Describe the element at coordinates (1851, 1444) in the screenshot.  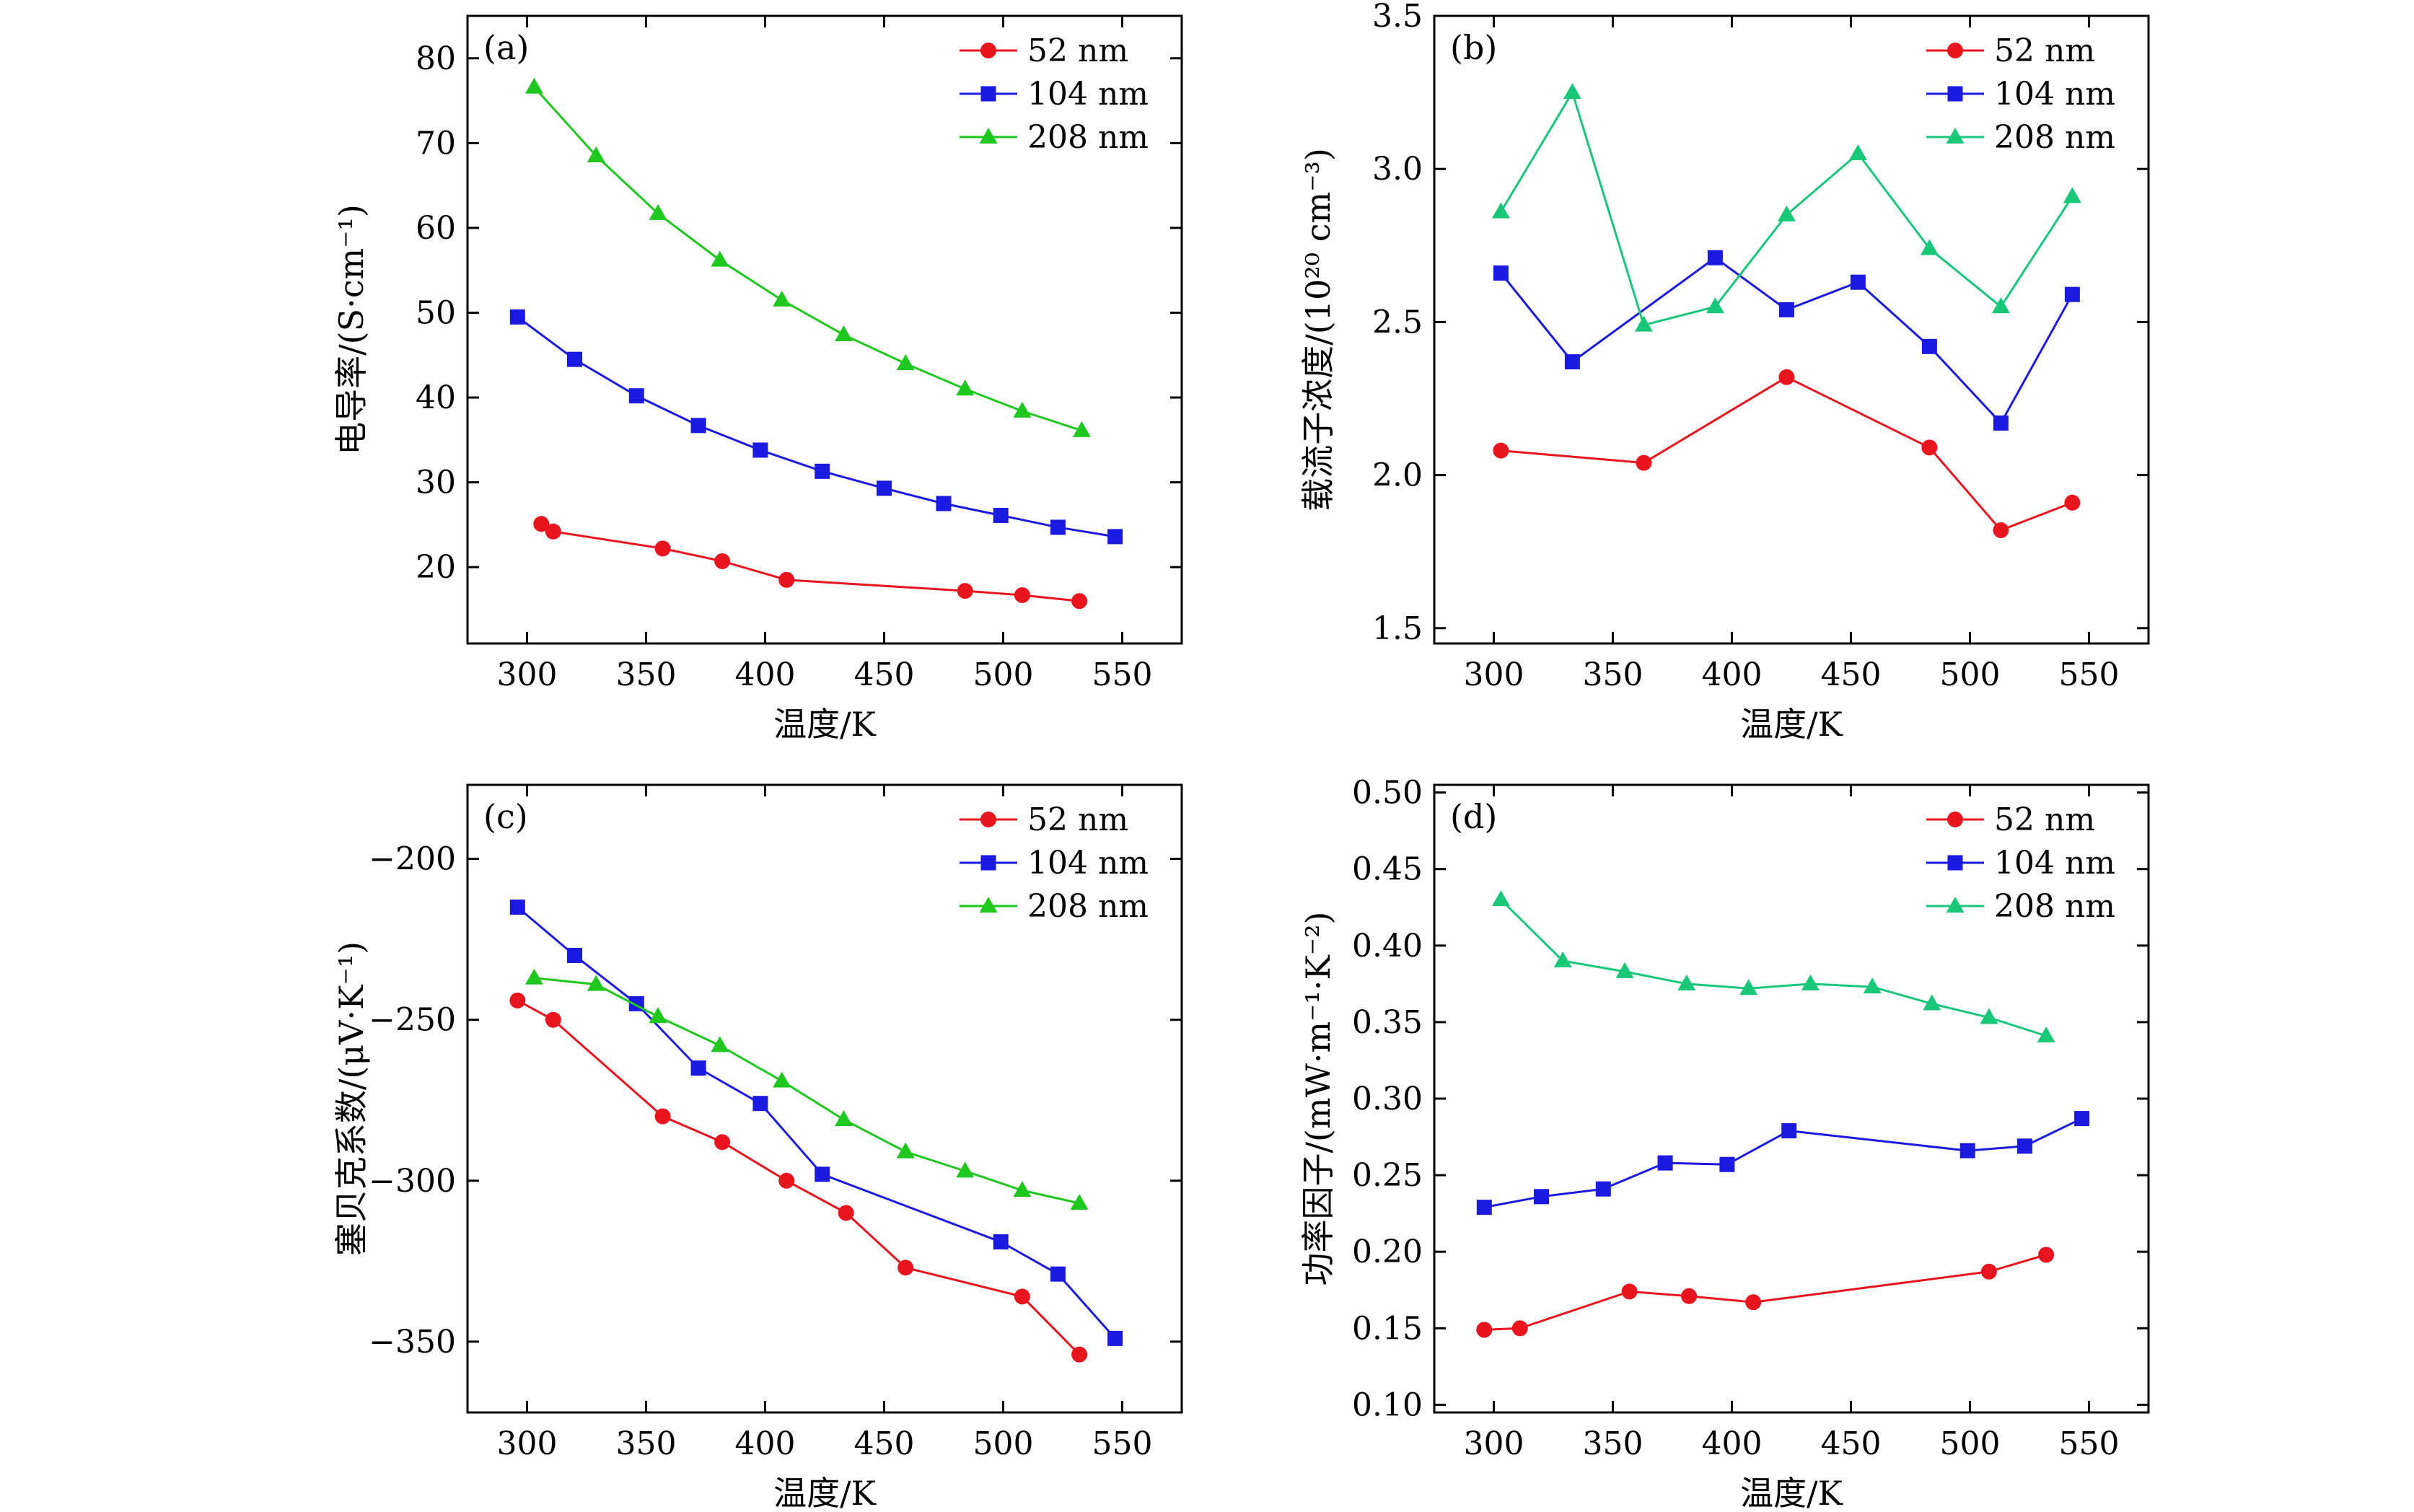
I see `x-tick-label: 450` at that location.